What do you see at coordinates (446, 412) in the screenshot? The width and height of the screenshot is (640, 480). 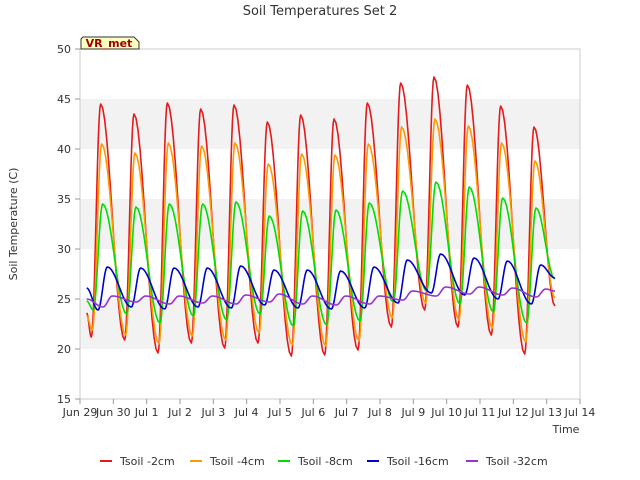 I see `x-tick-label: Jul 10` at bounding box center [446, 412].